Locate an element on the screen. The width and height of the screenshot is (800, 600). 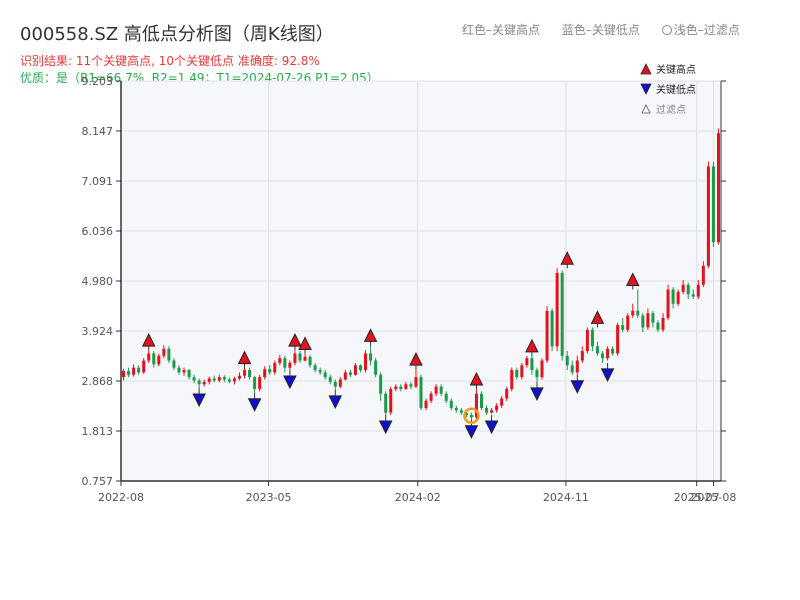
x-tick-label: 2025-08 is located at coordinates (713, 497).